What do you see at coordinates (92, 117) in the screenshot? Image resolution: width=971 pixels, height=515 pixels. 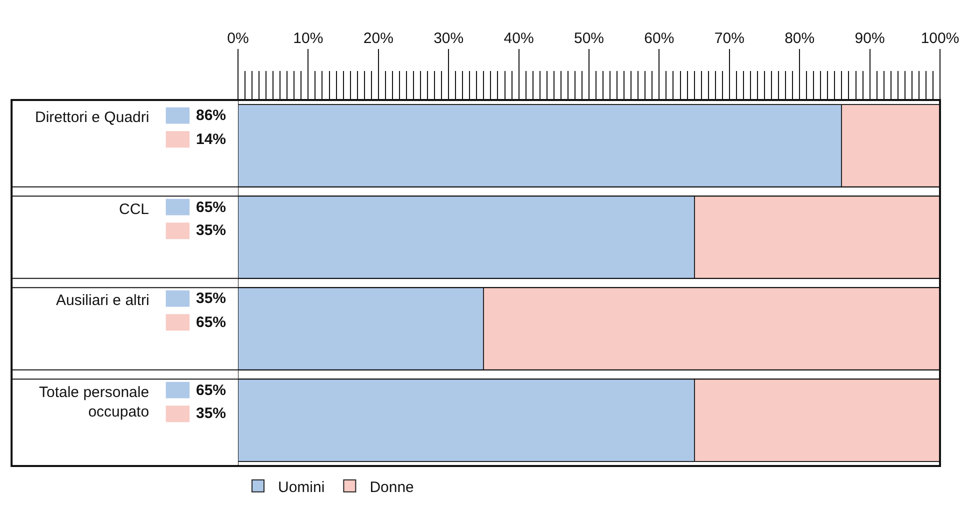 I see `y-tick-label: Direttori e Quadri` at bounding box center [92, 117].